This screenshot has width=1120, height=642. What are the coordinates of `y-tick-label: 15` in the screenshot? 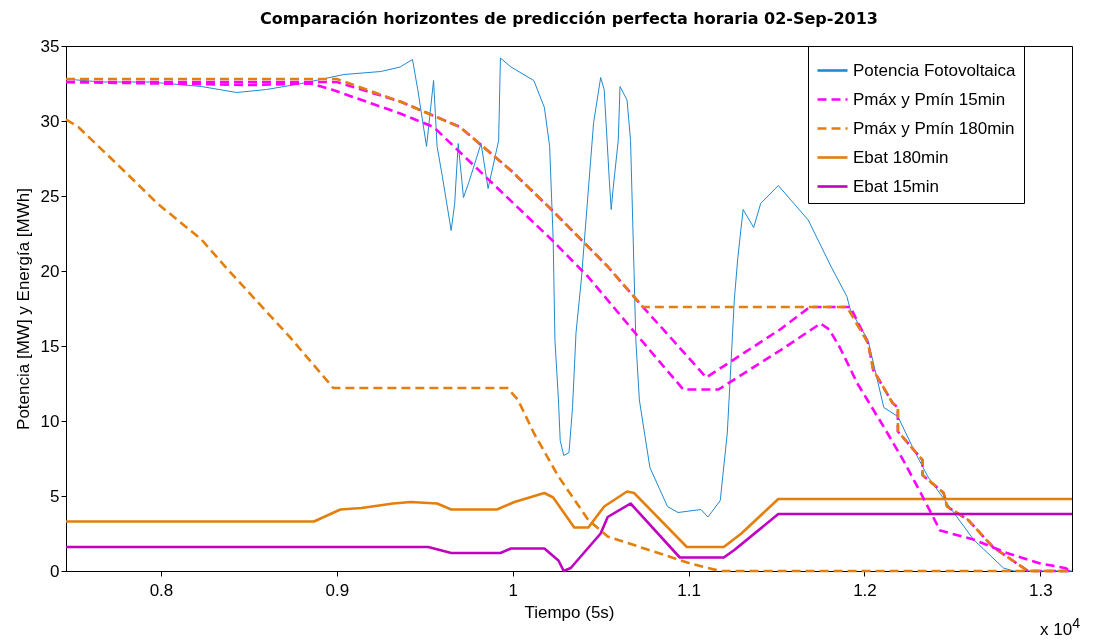 It's located at (50, 346).